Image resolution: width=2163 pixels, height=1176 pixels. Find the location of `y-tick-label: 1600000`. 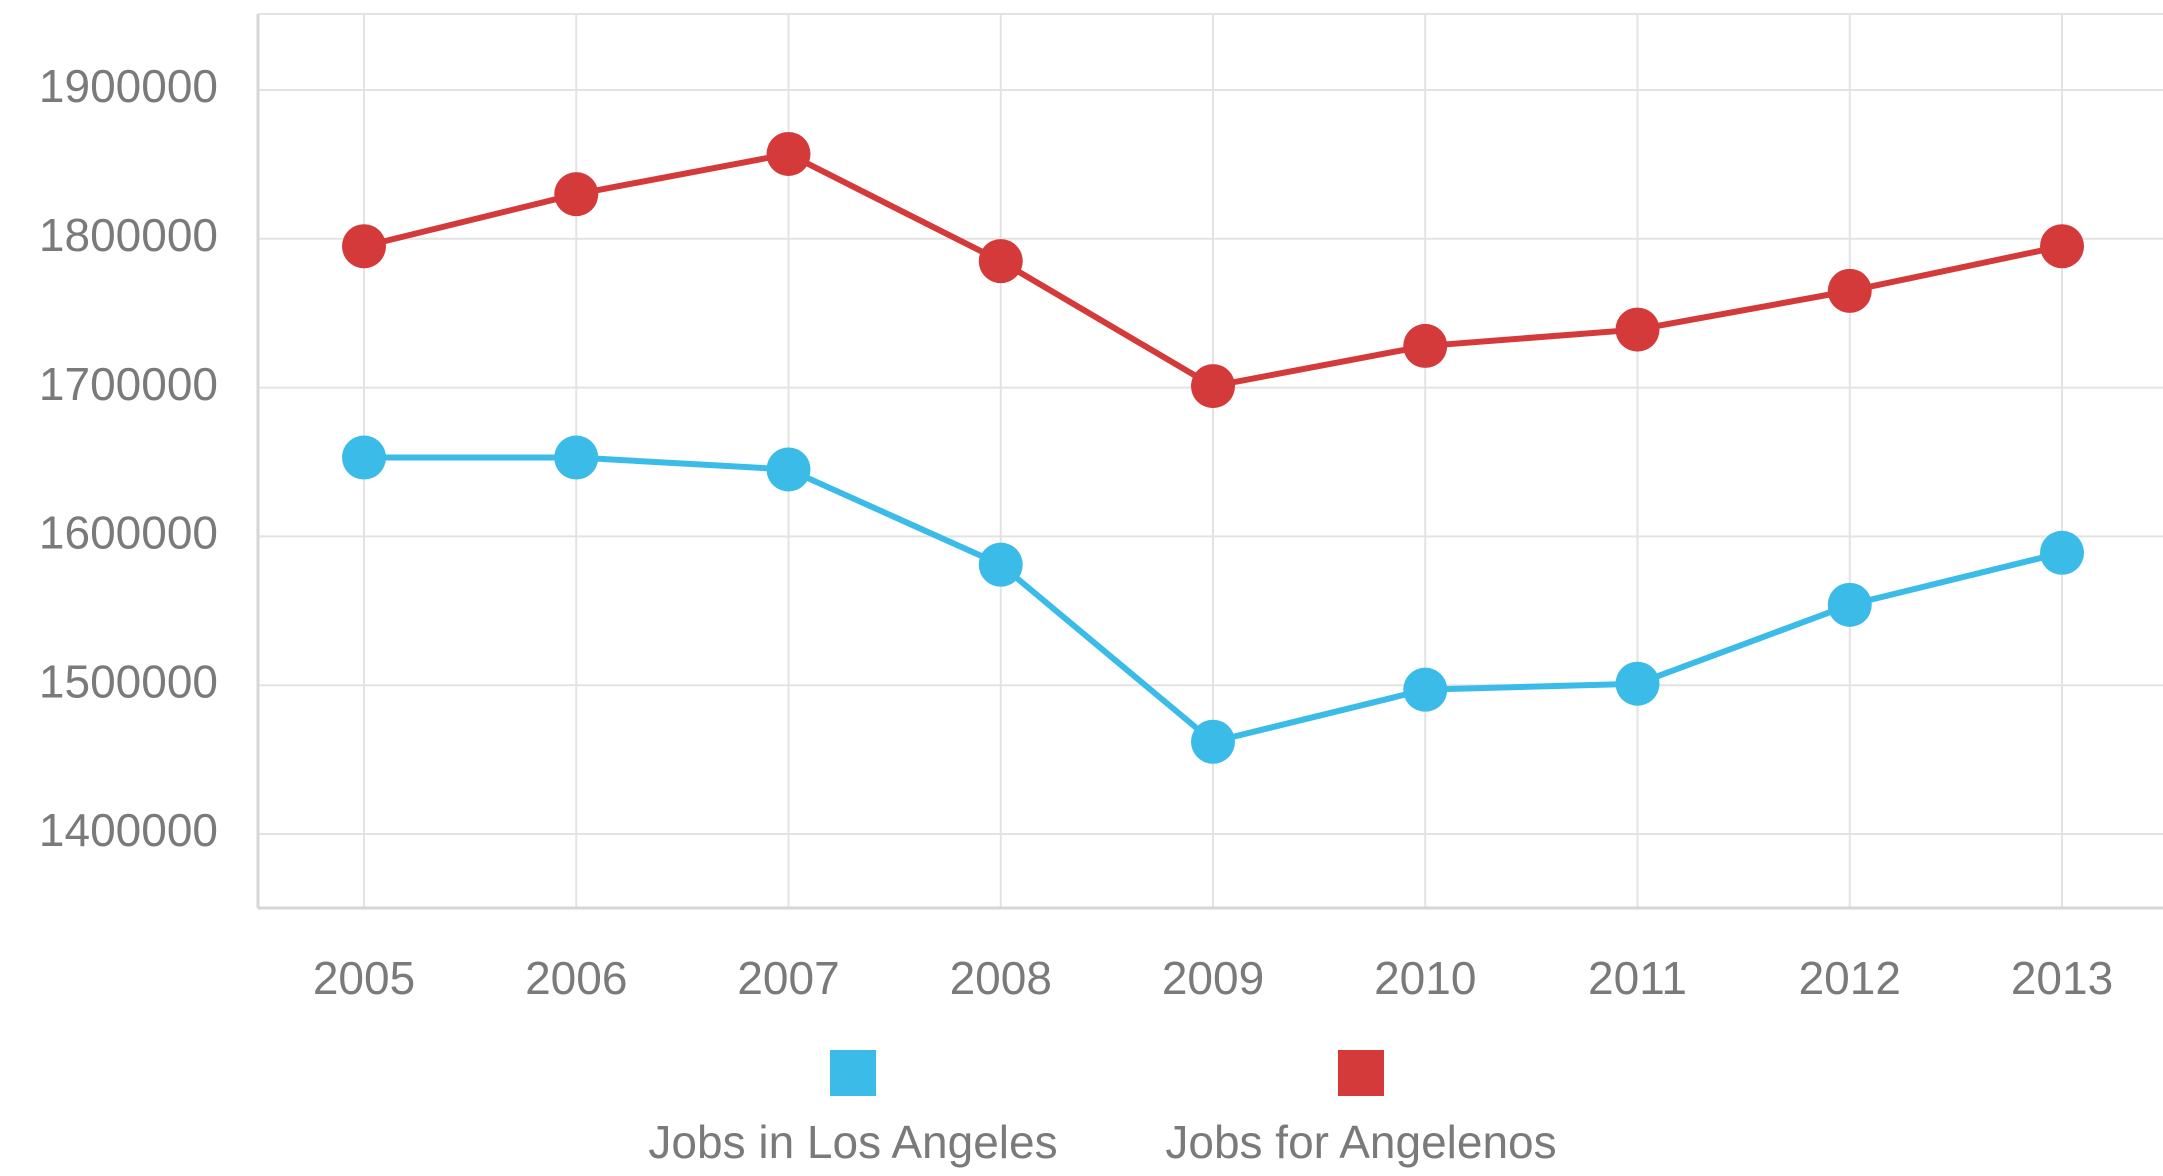

y-tick-label: 1600000 is located at coordinates (128, 533).